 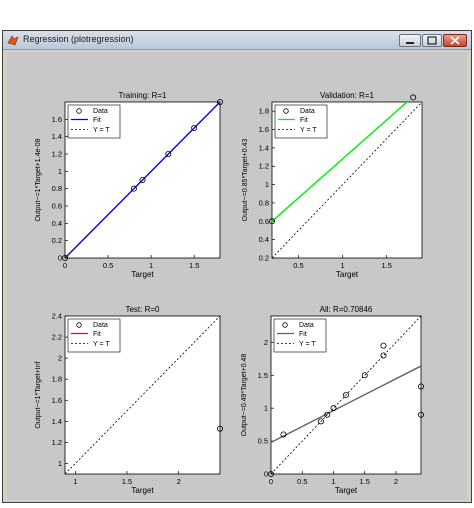 I want to click on plot1-title: Training: R=1, so click(x=143, y=95).